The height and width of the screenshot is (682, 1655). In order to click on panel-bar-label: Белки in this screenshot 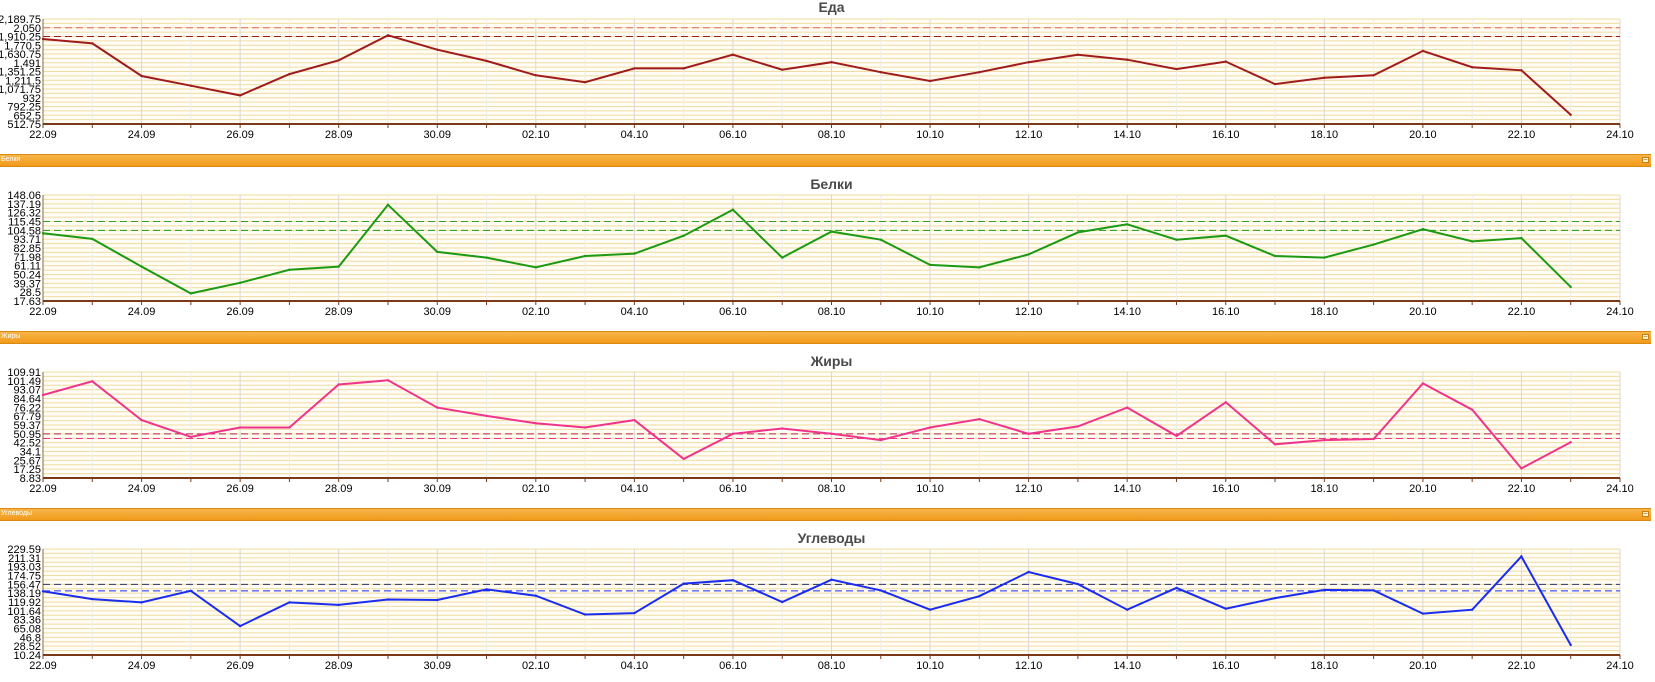, I will do `click(11, 159)`.